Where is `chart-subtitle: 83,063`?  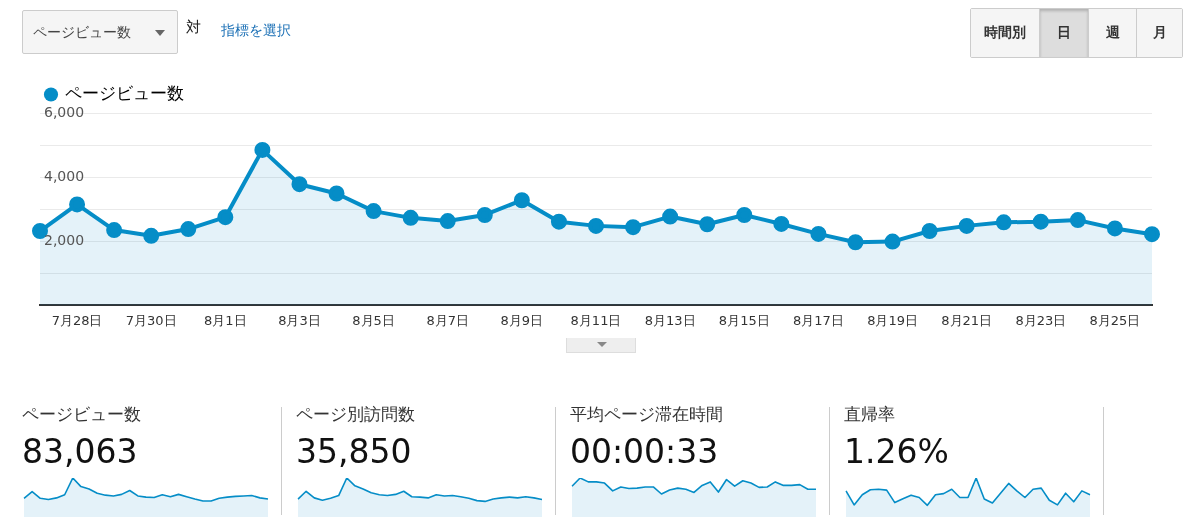
chart-subtitle: 83,063 is located at coordinates (80, 451).